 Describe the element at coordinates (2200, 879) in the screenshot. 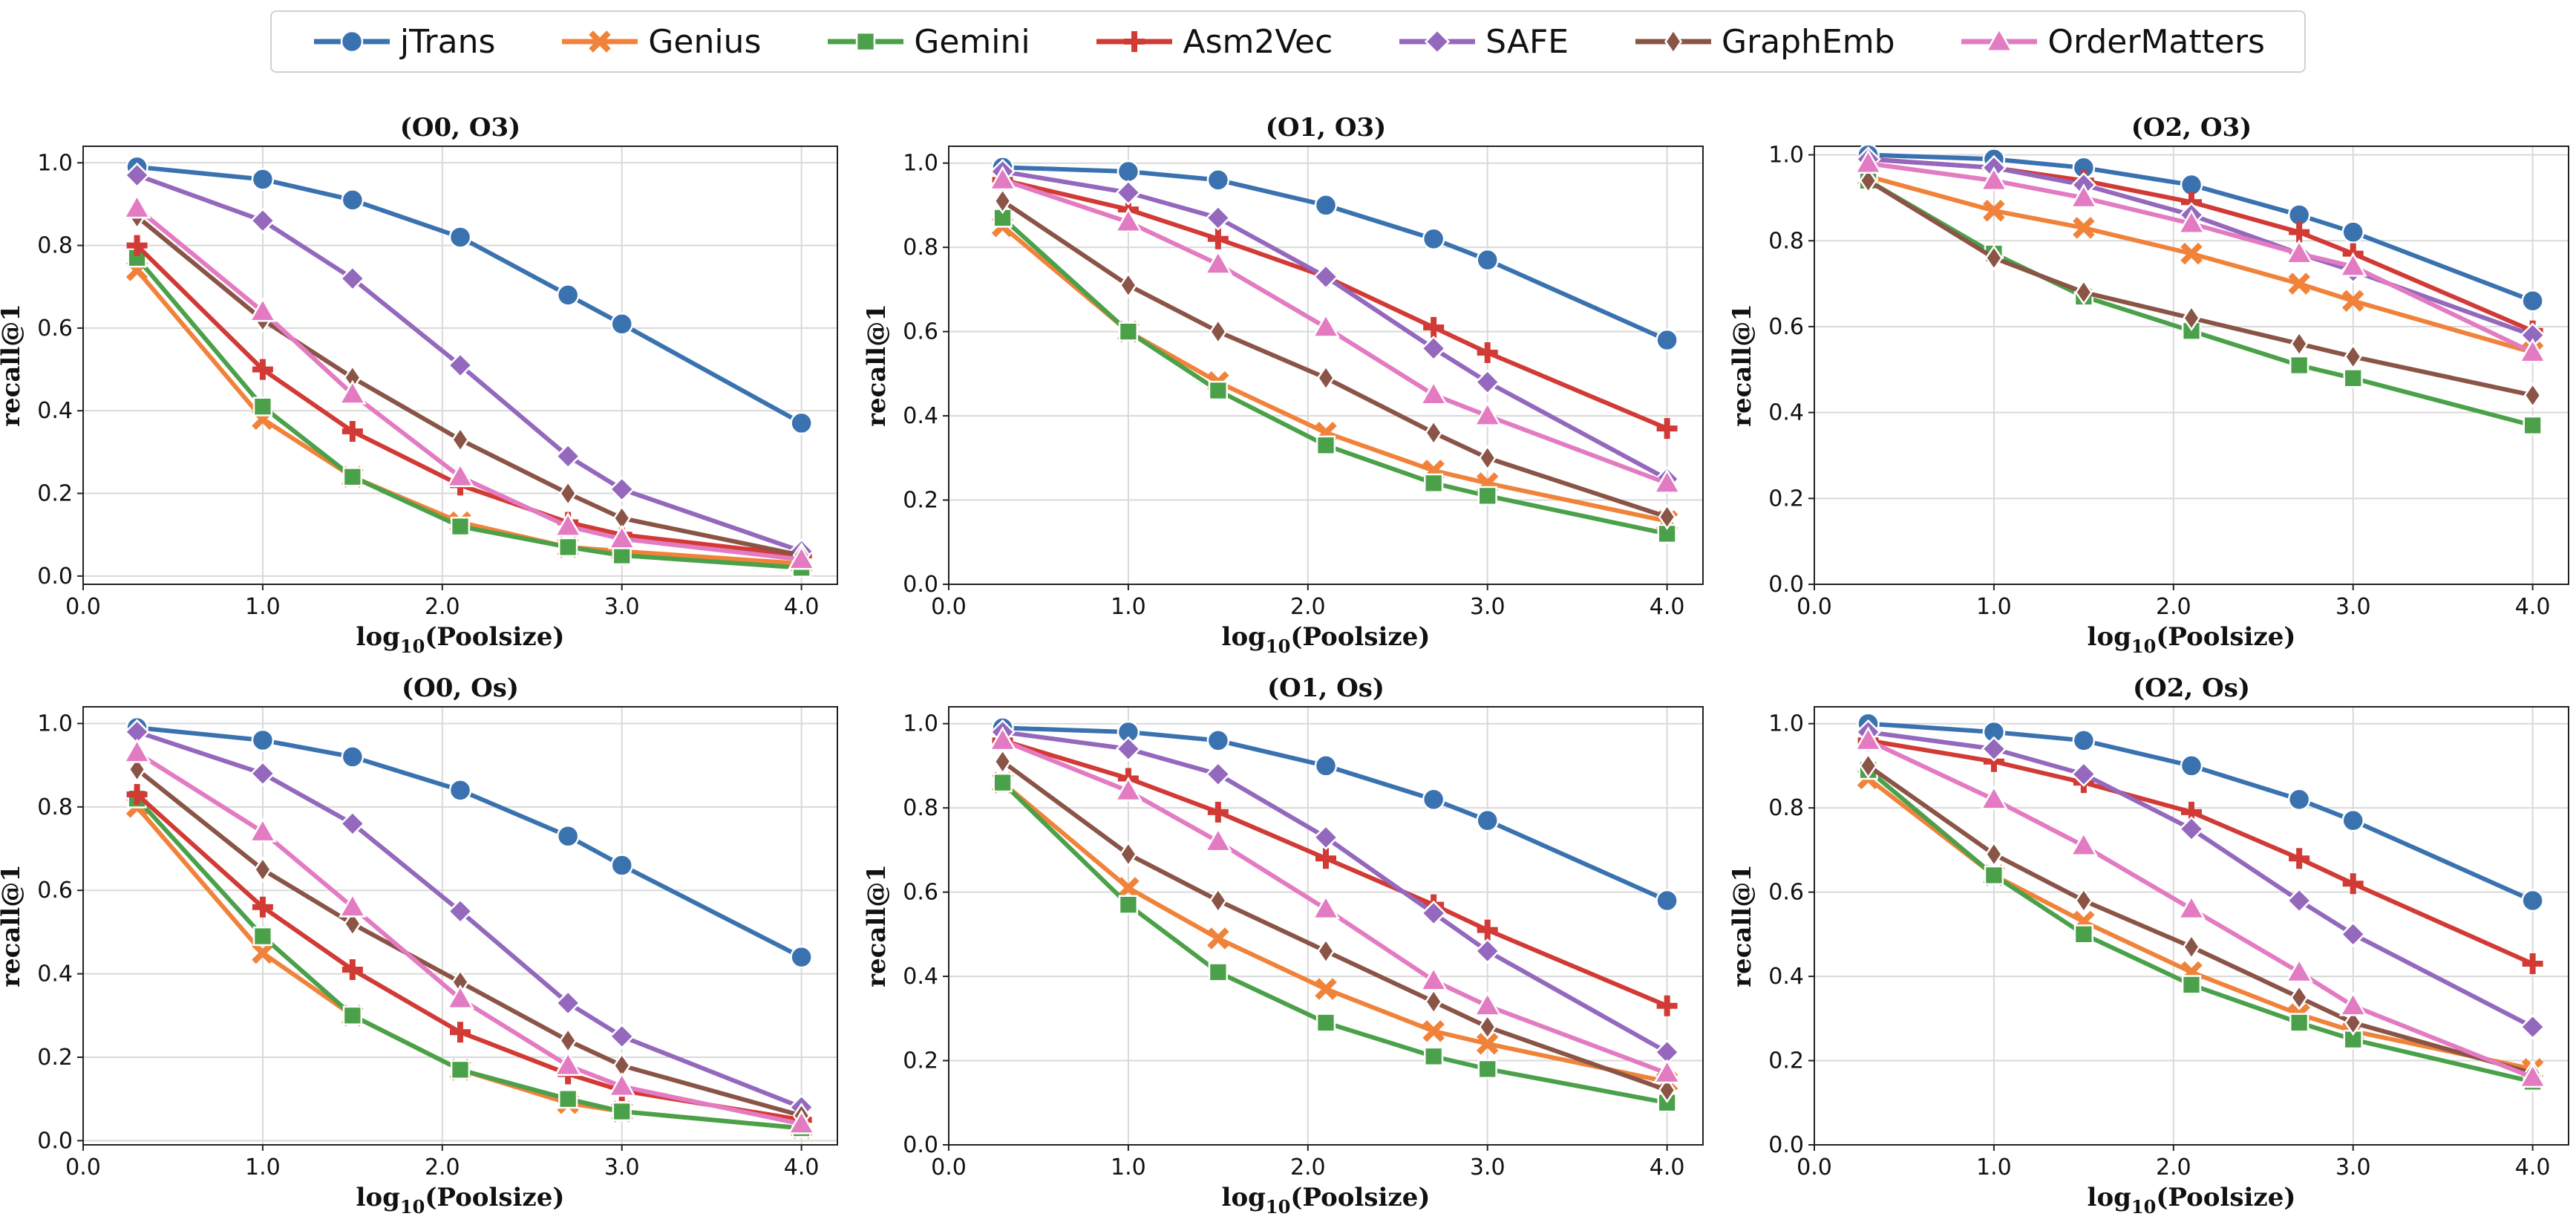

I see `series-safe` at that location.